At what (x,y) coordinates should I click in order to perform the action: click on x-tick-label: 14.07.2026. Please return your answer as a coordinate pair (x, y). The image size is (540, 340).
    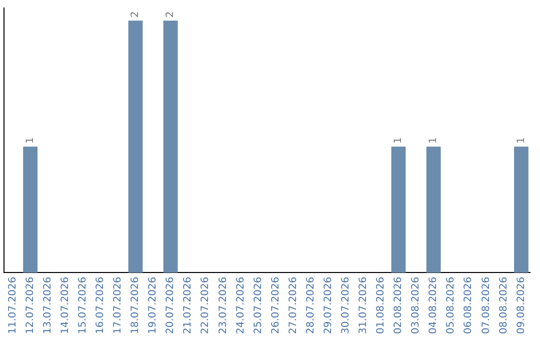
    Looking at the image, I should click on (65, 305).